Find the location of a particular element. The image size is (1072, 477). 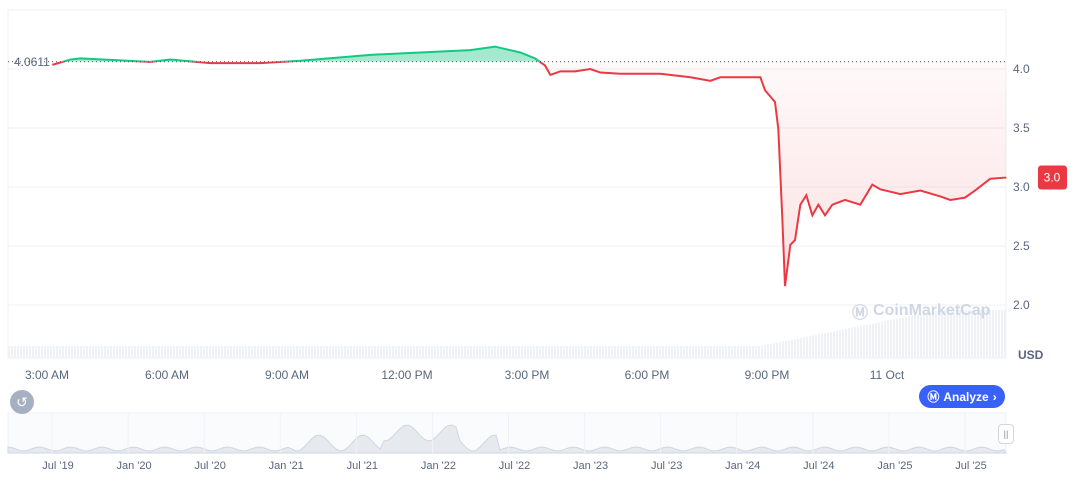

analyze-button: Ⓜ Analyze › is located at coordinates (962, 396).